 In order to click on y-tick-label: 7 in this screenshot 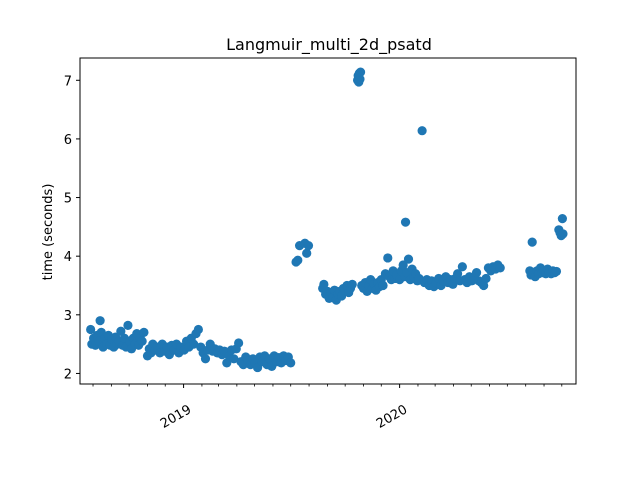, I will do `click(68, 81)`.